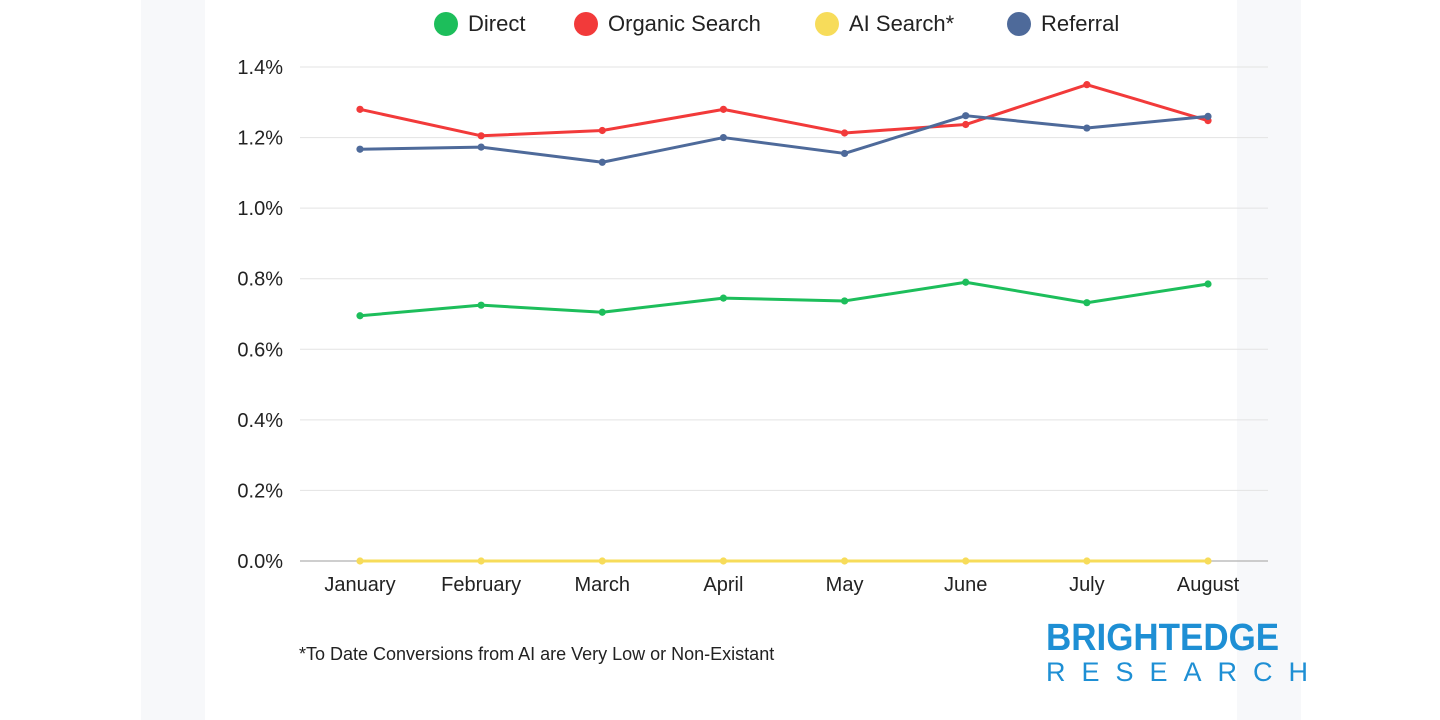 The height and width of the screenshot is (720, 1440). Describe the element at coordinates (260, 421) in the screenshot. I see `y-tick-label: 0.4%` at that location.